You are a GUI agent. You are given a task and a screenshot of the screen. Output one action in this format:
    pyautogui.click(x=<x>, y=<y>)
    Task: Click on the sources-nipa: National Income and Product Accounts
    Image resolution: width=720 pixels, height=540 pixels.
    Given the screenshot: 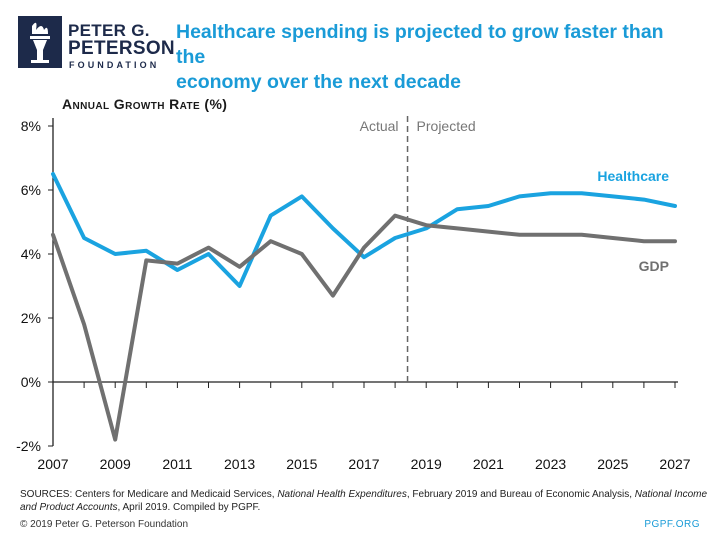 What is the action you would take?
    pyautogui.click(x=364, y=501)
    